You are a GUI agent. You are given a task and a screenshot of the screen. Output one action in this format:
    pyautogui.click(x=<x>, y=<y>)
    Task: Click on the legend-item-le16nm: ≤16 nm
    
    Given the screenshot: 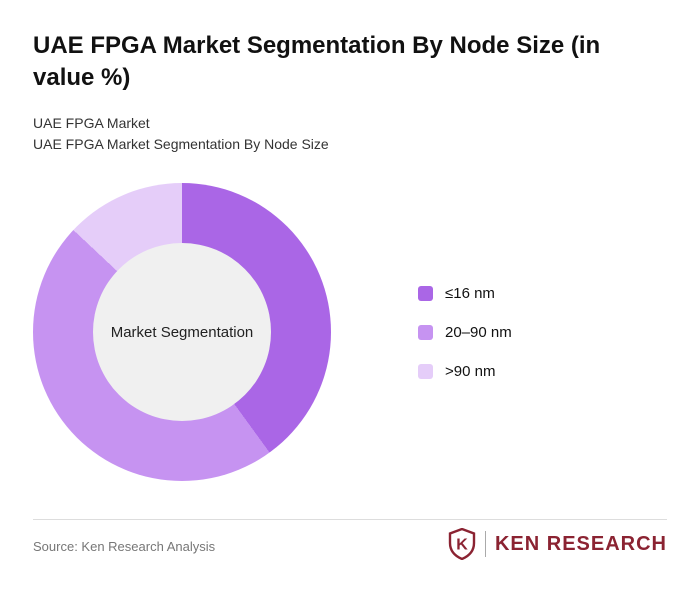 What is the action you would take?
    pyautogui.click(x=465, y=293)
    